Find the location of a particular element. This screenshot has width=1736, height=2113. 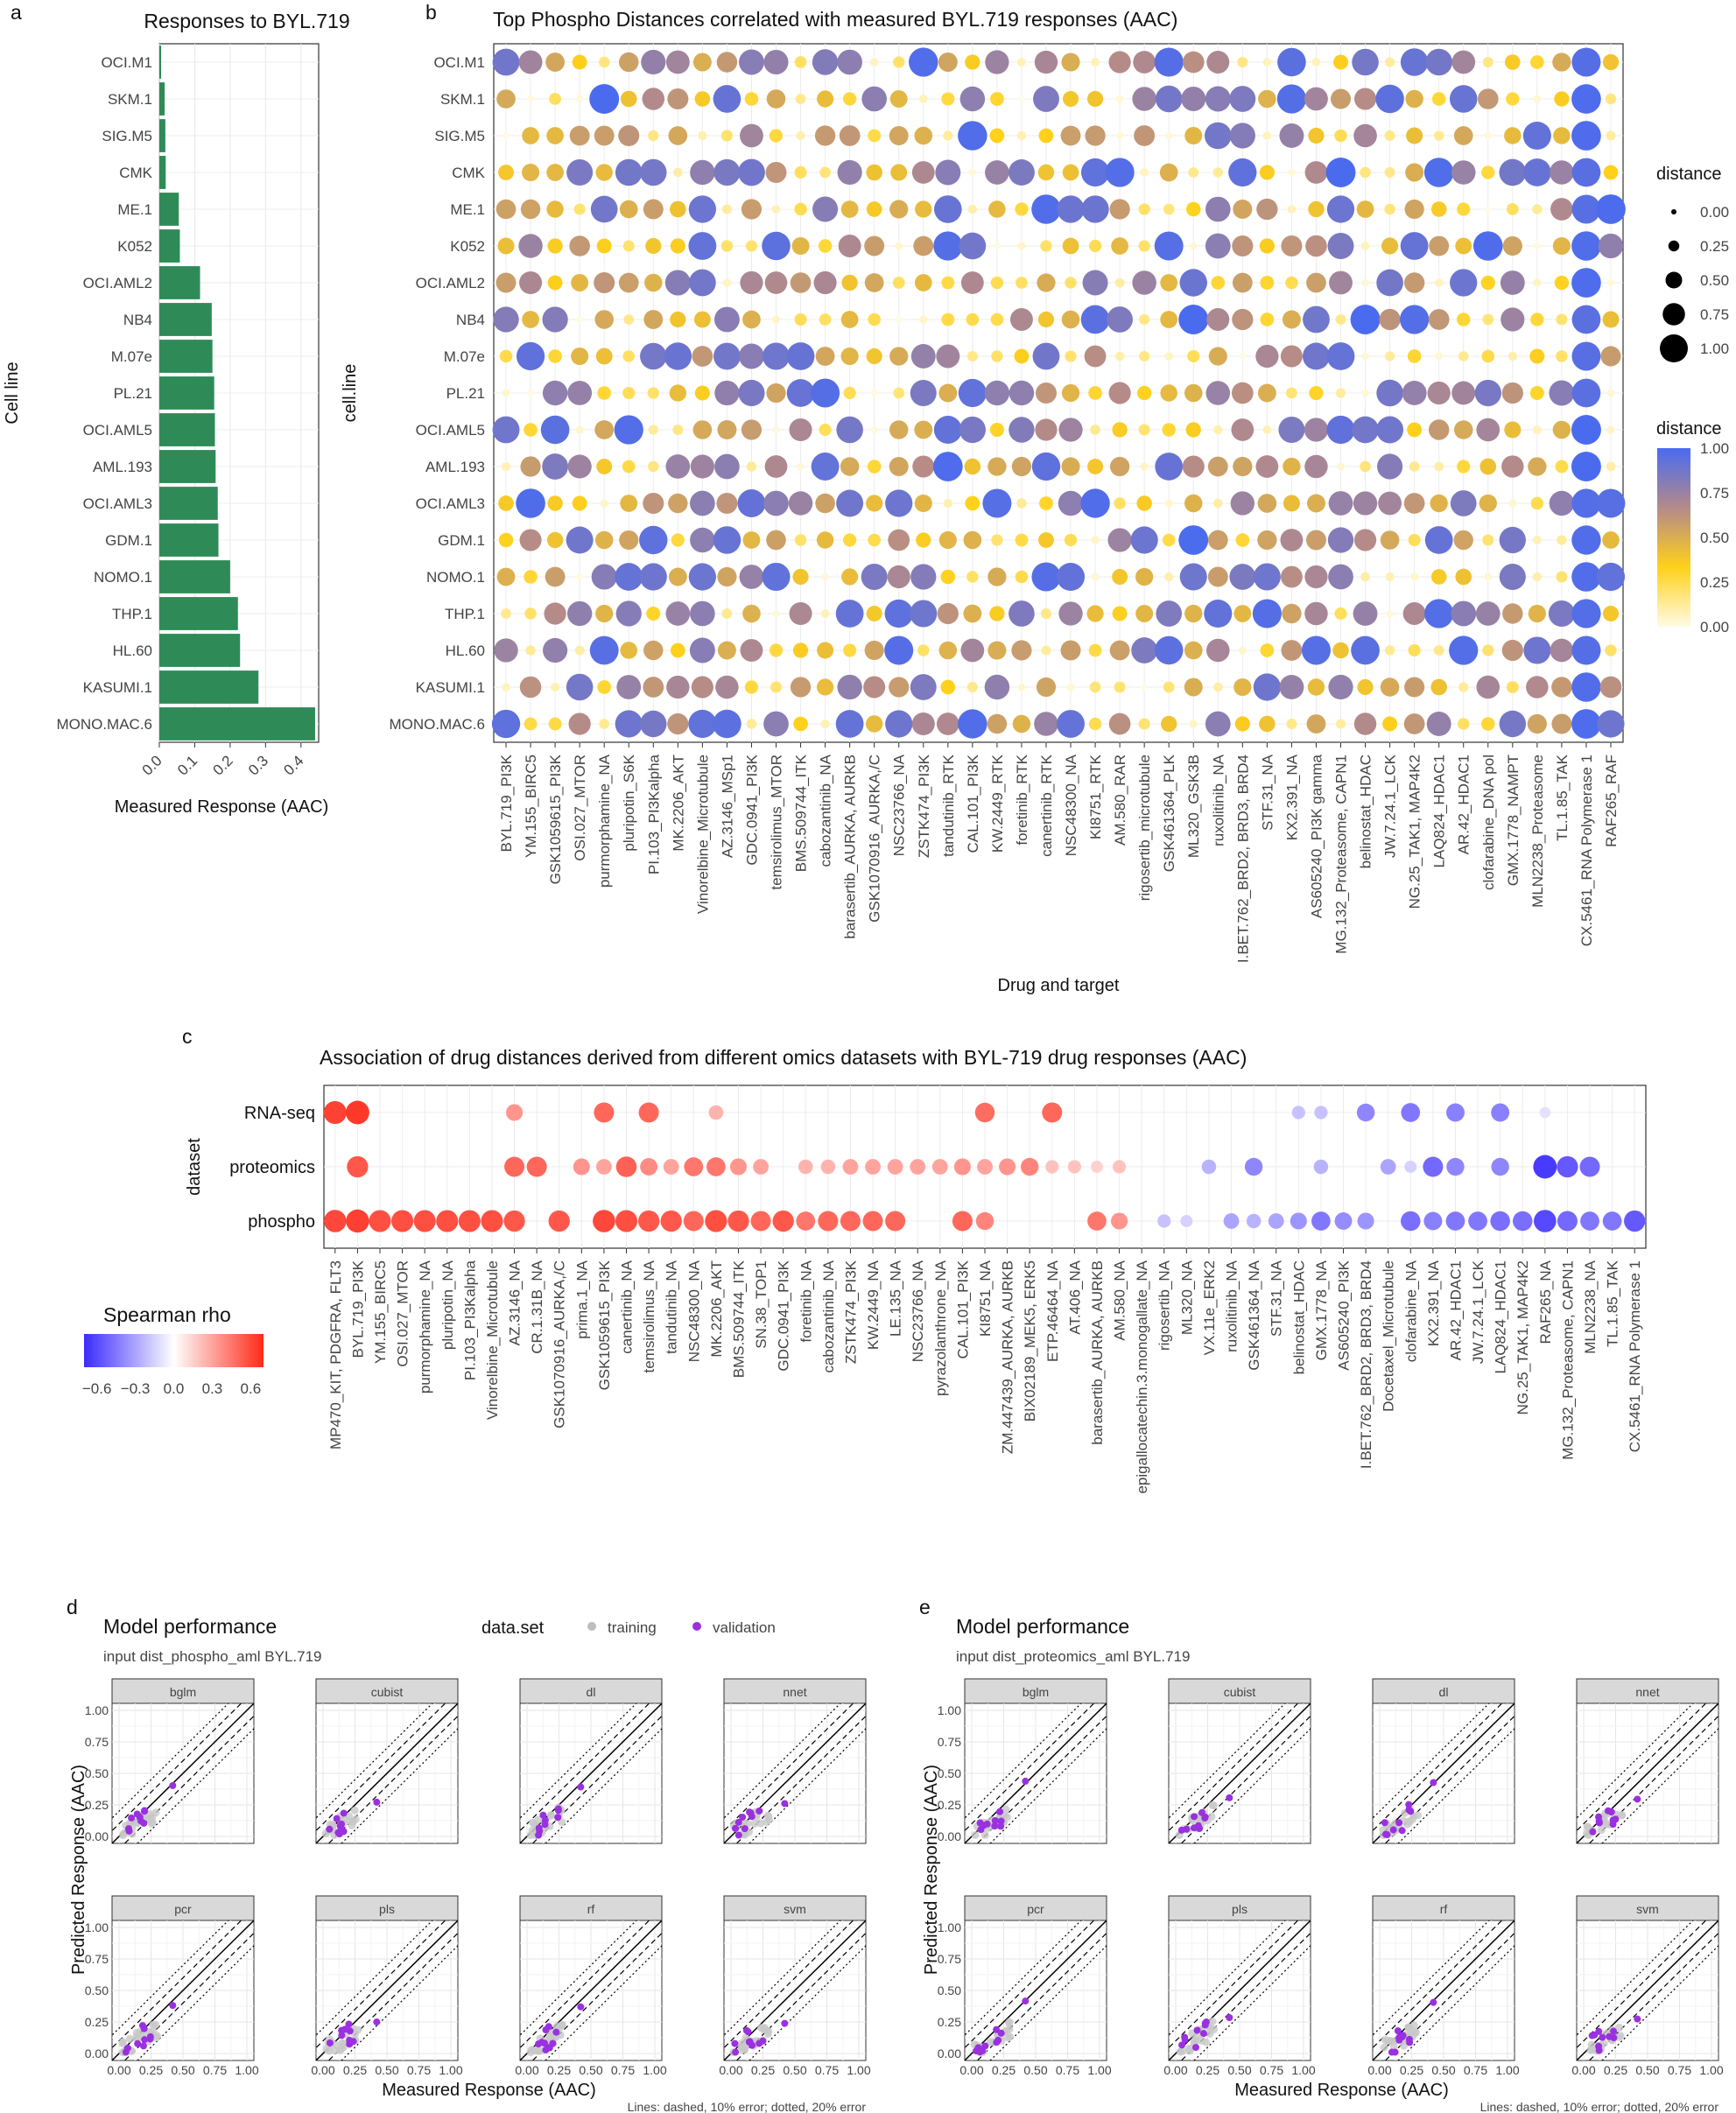

facet-strip is located at coordinates (1239, 1691).